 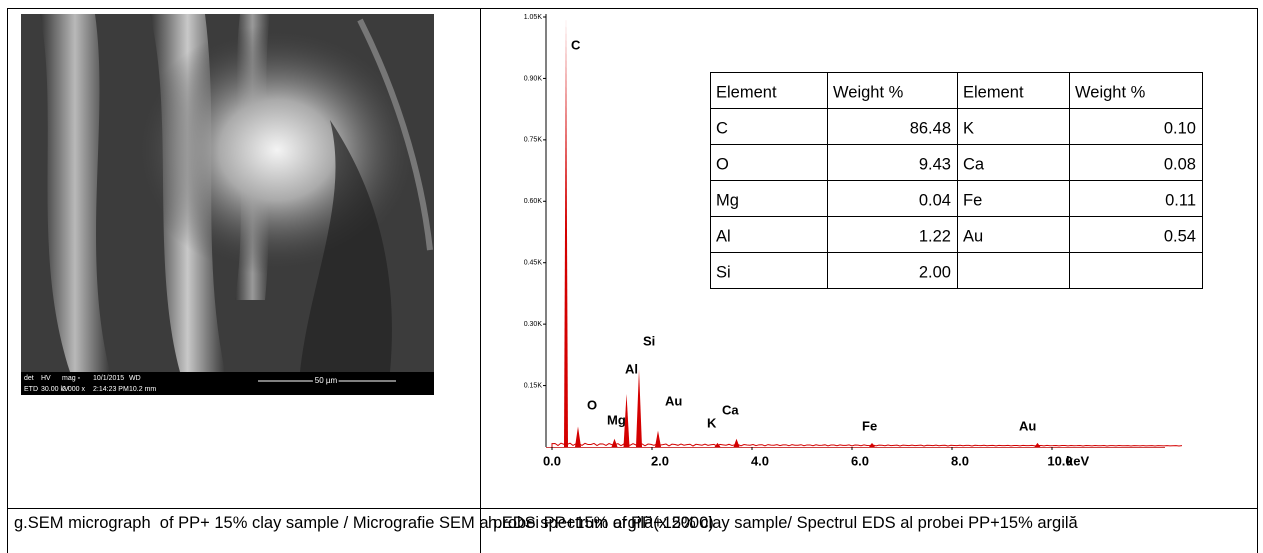 I want to click on table-cell: Si, so click(x=723, y=272).